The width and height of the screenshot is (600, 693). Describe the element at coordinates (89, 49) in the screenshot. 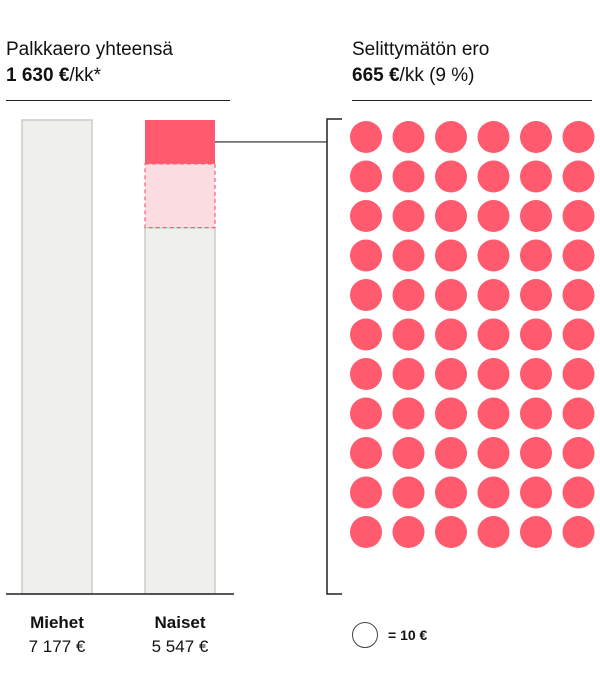

I see `total-gap-label: Palkkaero yhteensä` at that location.